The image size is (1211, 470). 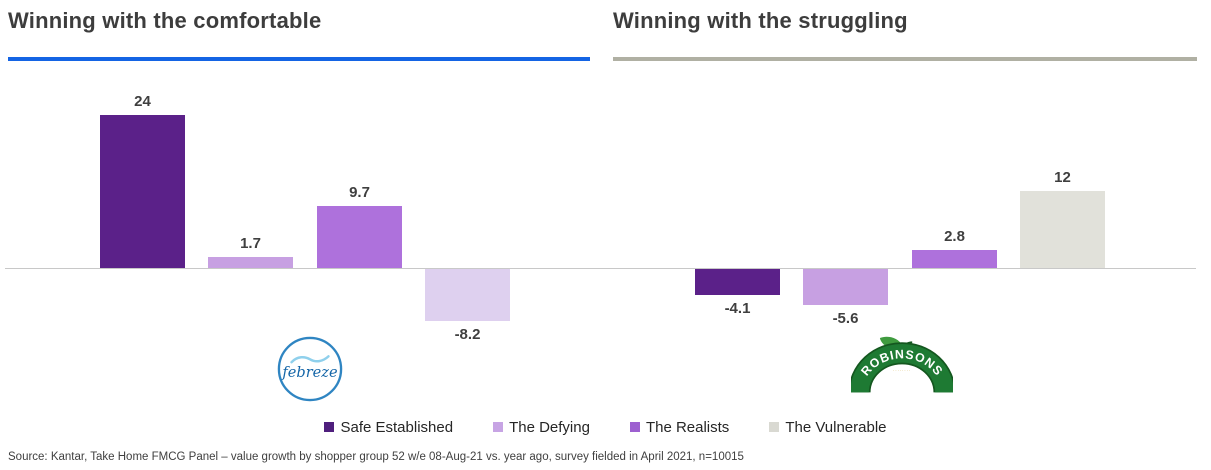 What do you see at coordinates (498, 427) in the screenshot?
I see `legend-swatch-the-defying` at bounding box center [498, 427].